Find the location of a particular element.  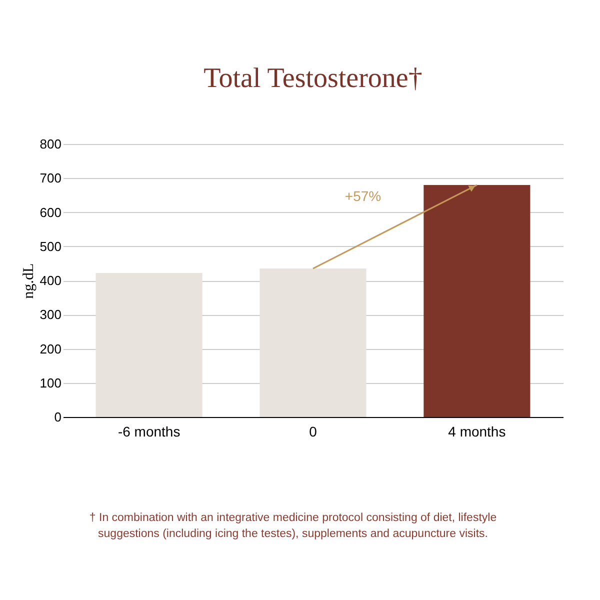

y-tick-label: 300 is located at coordinates (51, 314).